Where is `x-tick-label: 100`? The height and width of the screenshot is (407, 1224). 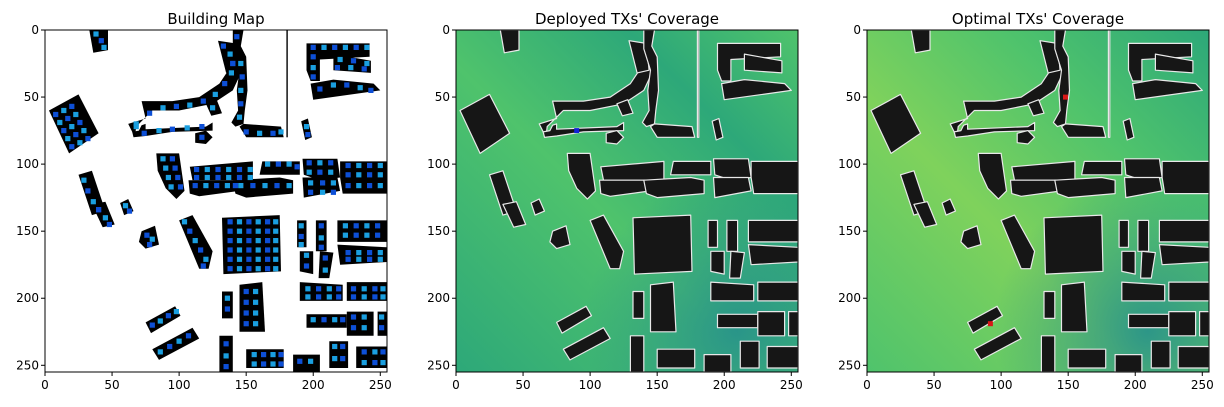
x-tick-label: 100 is located at coordinates (179, 385).